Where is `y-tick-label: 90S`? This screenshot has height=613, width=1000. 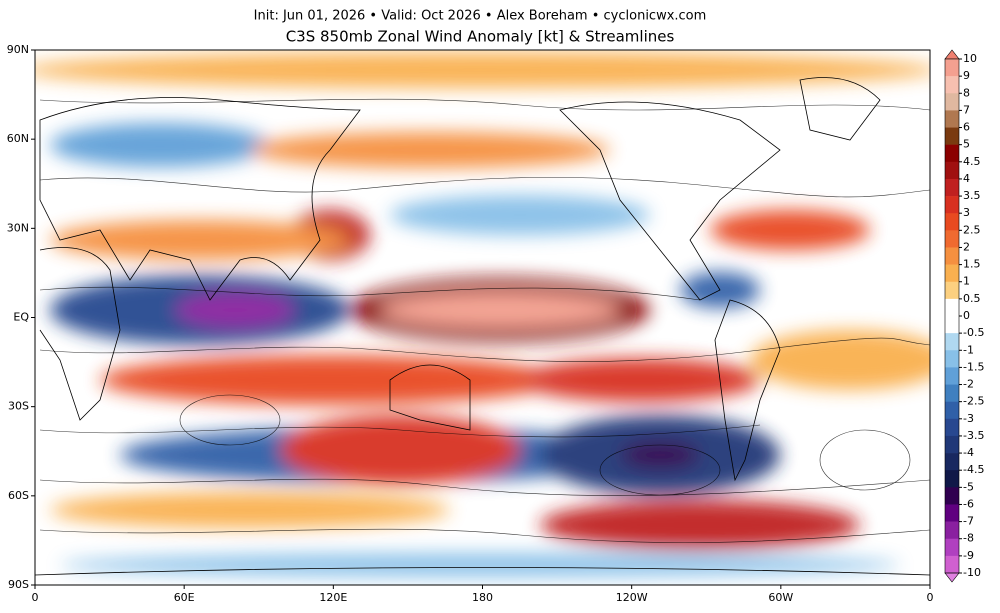 y-tick-label: 90S is located at coordinates (18, 584).